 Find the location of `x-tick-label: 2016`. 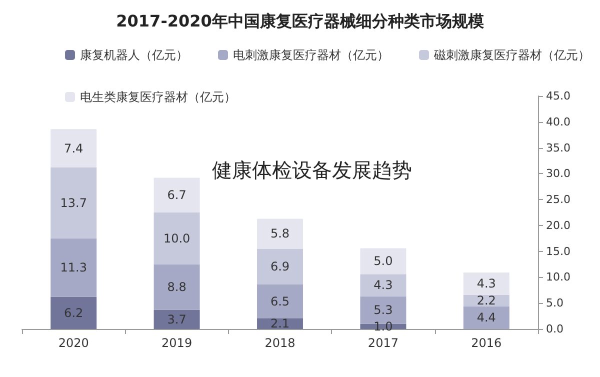

x-tick-label: 2016 is located at coordinates (486, 343).